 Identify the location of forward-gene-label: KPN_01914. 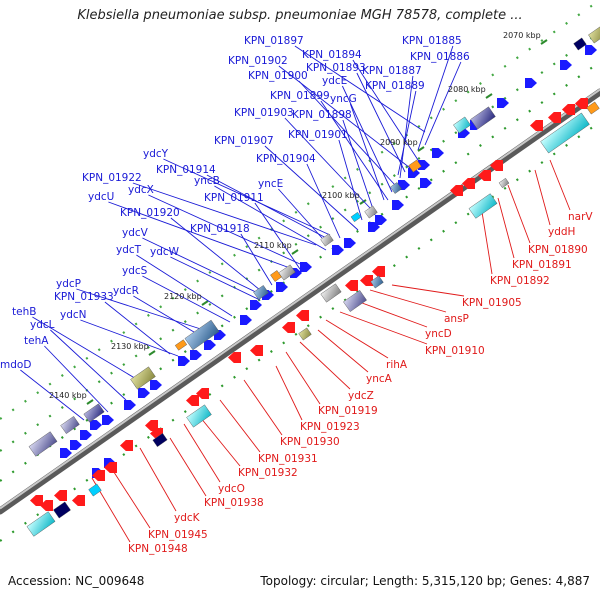
(186, 170).